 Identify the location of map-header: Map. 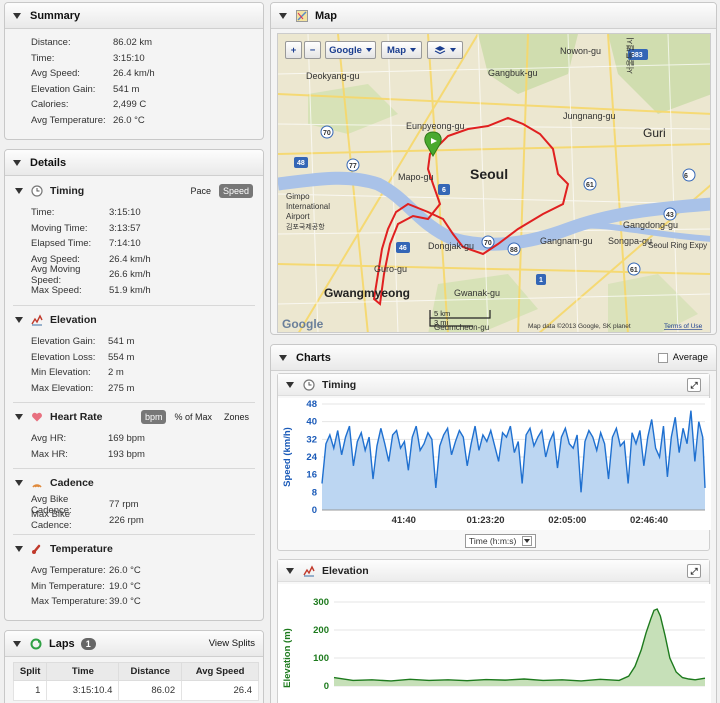
(493, 16).